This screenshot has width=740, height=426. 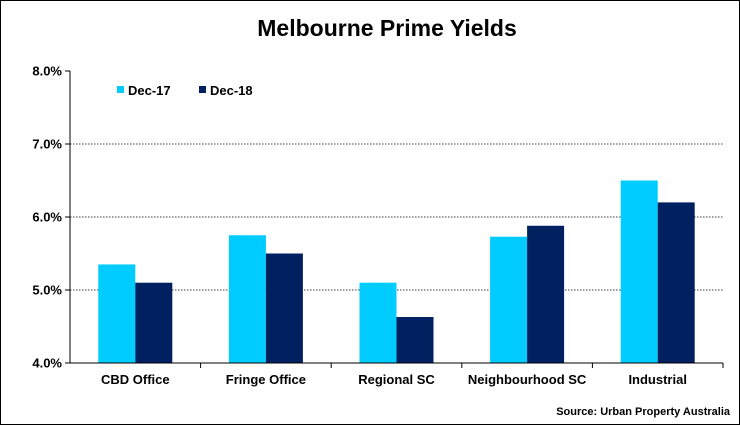 I want to click on source-note: Source: Urban Property Australia, so click(x=643, y=412).